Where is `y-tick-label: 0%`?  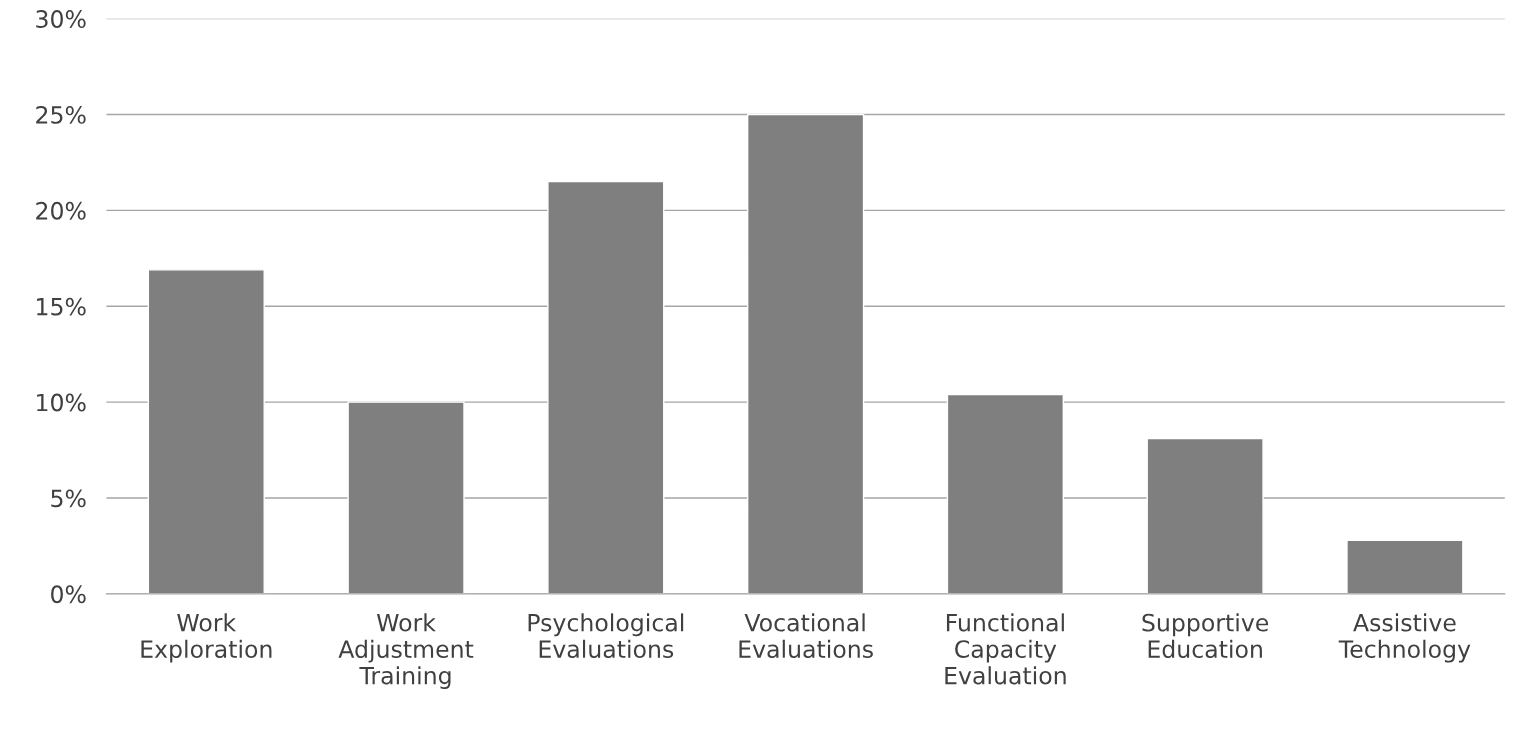
y-tick-label: 0% is located at coordinates (68, 594).